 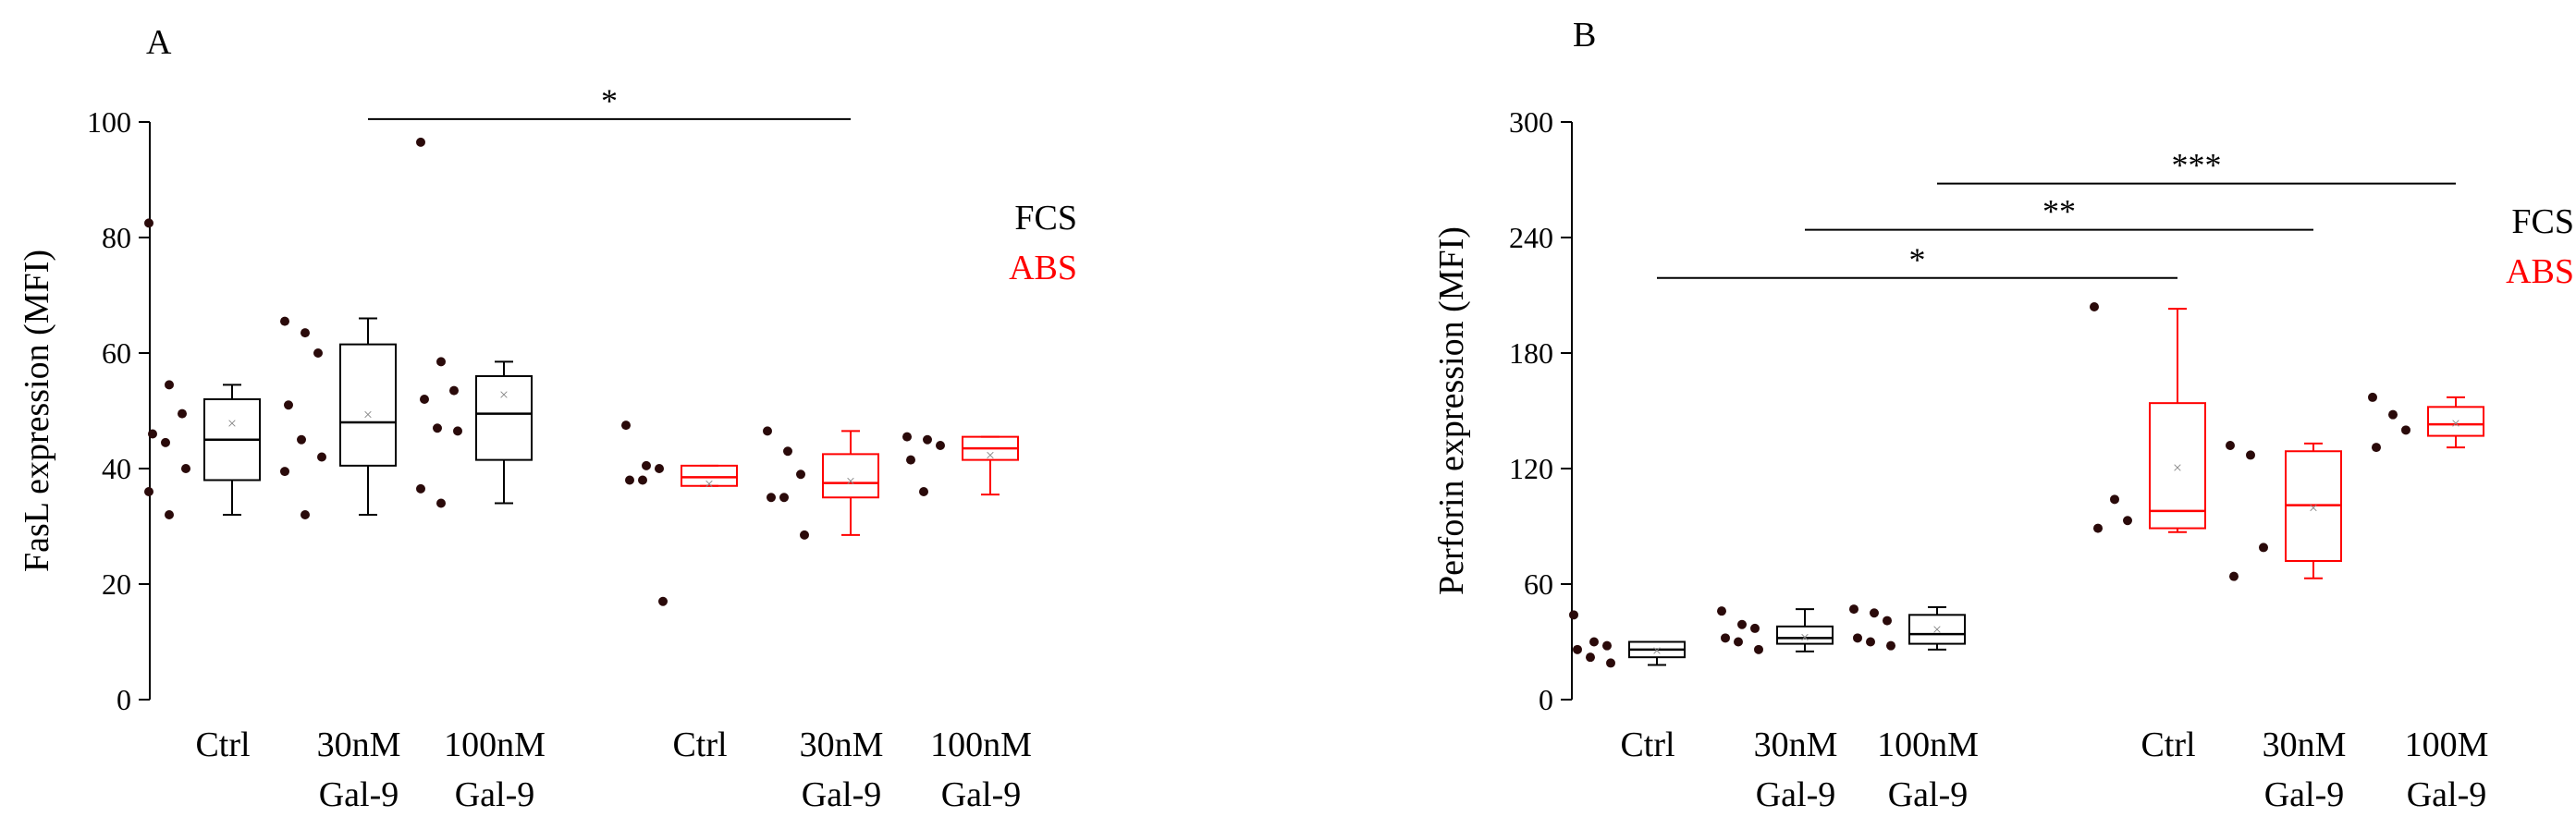 I want to click on panel-label: A, so click(x=159, y=42).